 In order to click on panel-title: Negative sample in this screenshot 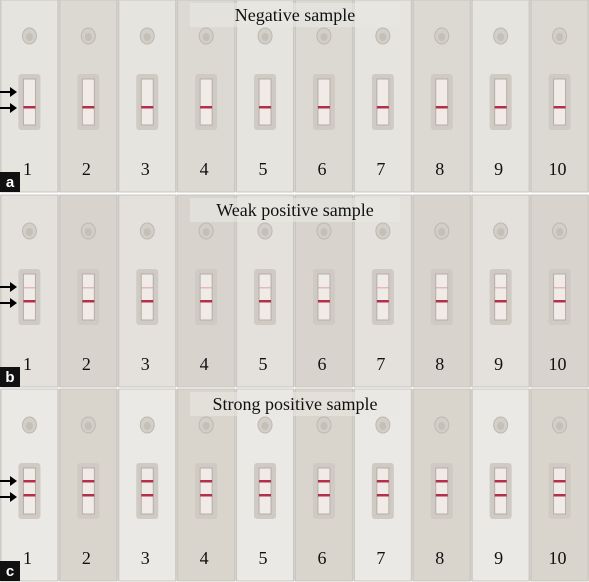, I will do `click(295, 15)`.